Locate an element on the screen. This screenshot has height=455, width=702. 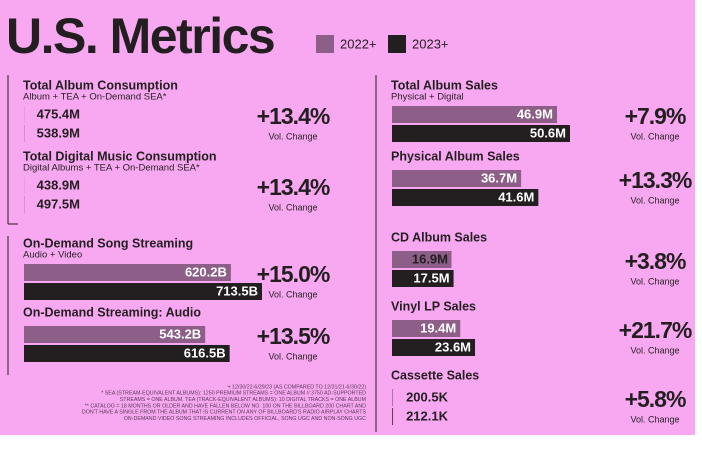
change: +15.0% is located at coordinates (293, 274).